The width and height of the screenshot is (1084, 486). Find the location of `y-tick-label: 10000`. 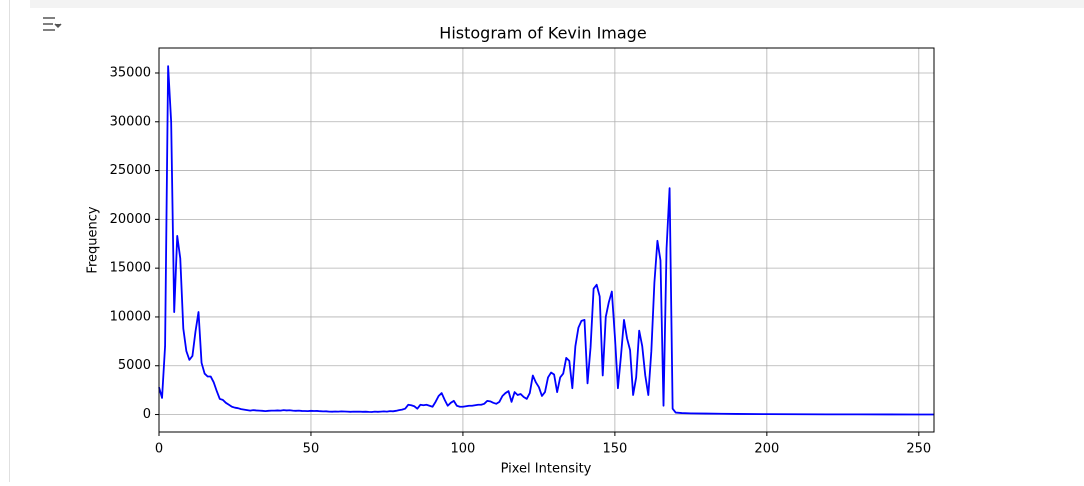

y-tick-label: 10000 is located at coordinates (130, 316).